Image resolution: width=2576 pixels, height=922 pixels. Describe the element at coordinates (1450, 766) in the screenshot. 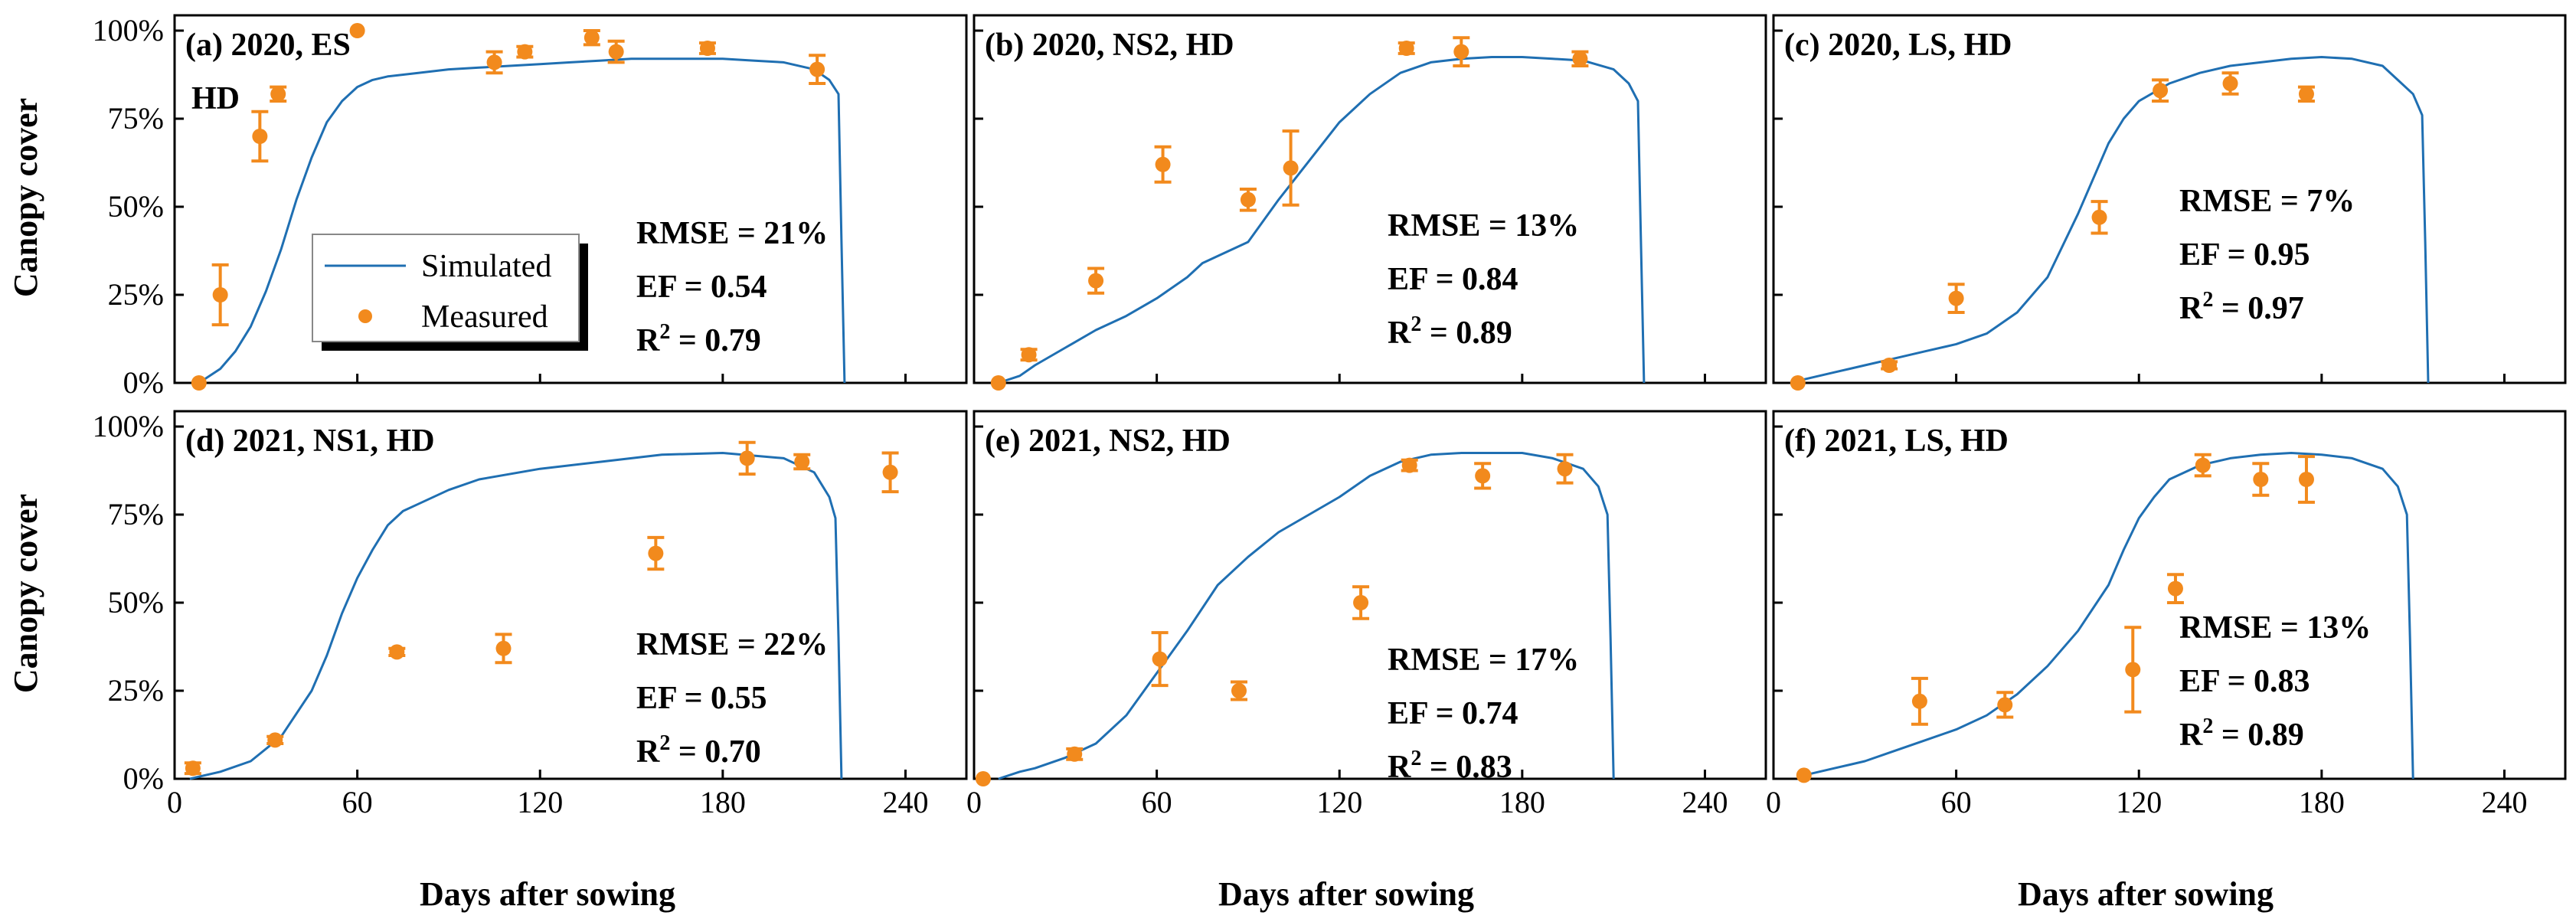

I see `stat-r2: R2 = 0.83` at that location.